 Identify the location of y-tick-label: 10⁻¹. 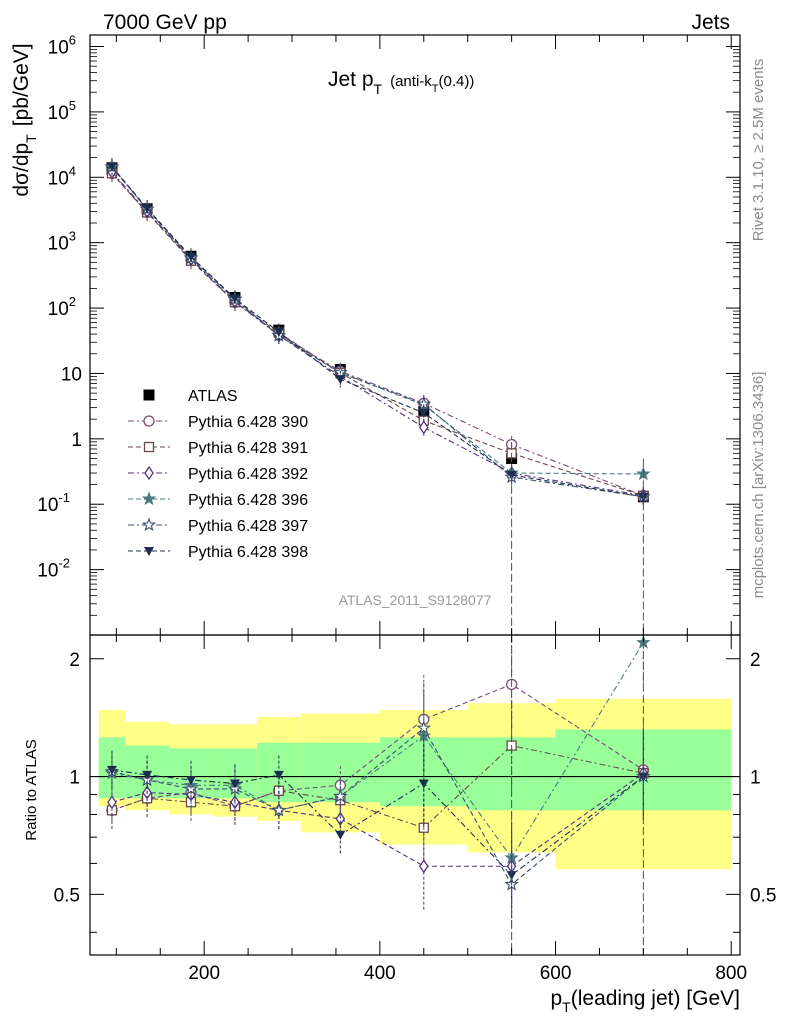
(53, 503).